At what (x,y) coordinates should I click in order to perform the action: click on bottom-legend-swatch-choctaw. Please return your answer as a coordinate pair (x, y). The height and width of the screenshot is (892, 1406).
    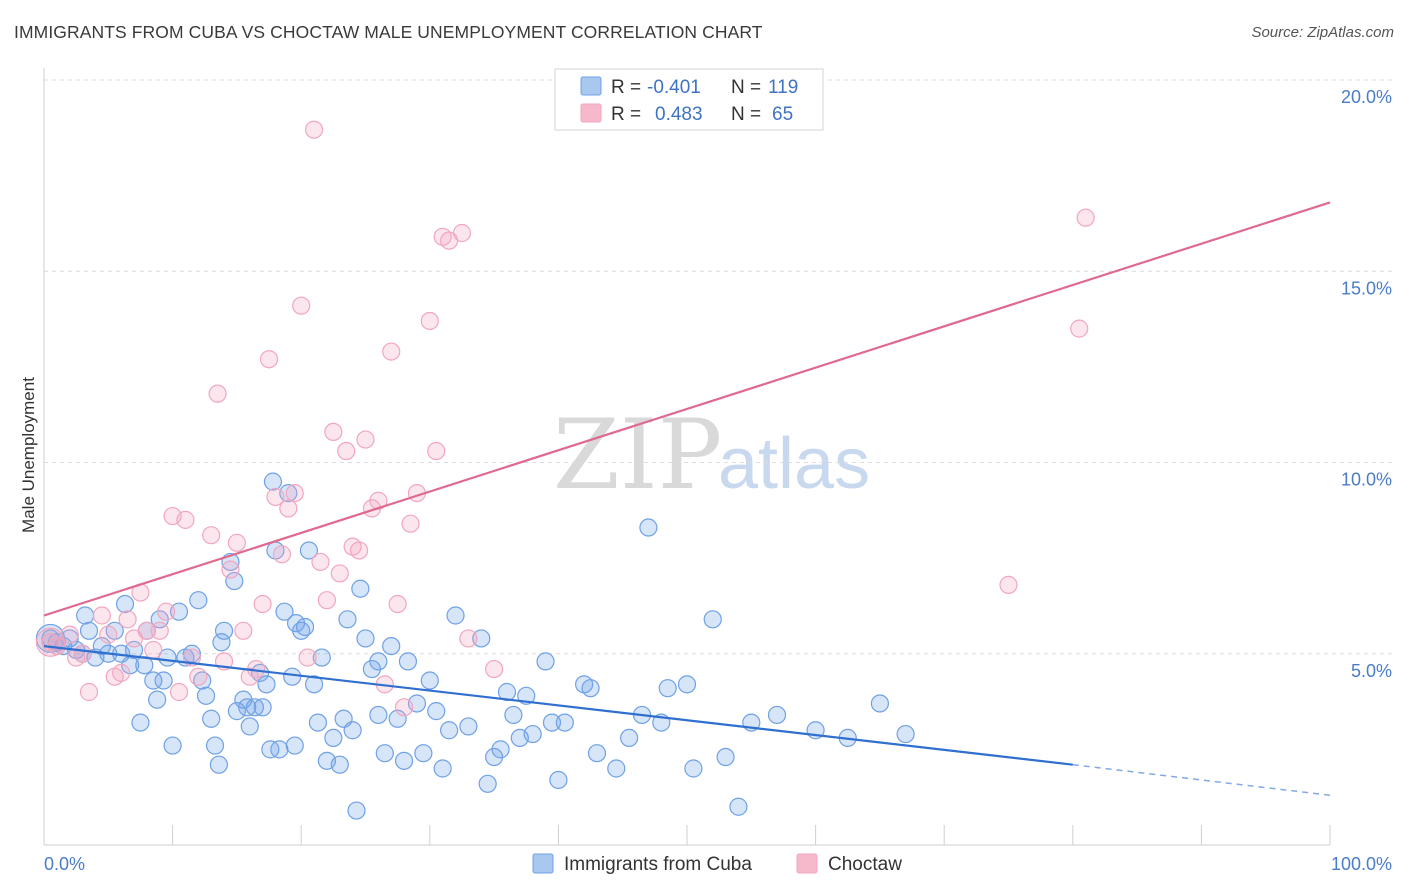
    Looking at the image, I should click on (807, 863).